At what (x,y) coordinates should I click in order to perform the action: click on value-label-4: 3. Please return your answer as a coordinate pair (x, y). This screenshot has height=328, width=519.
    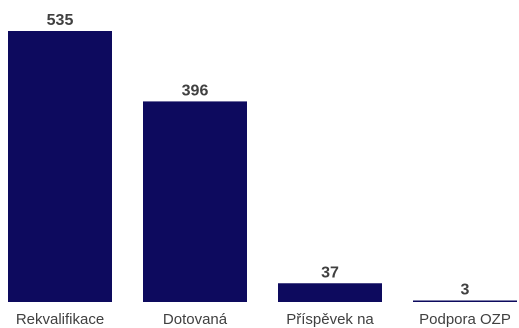
    Looking at the image, I should click on (465, 289).